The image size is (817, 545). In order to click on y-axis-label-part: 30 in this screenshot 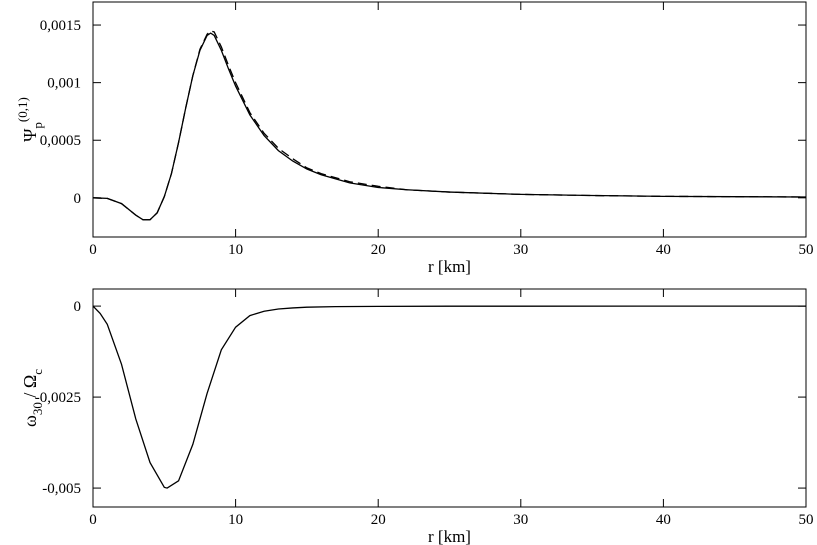, I will do `click(37, 408)`.